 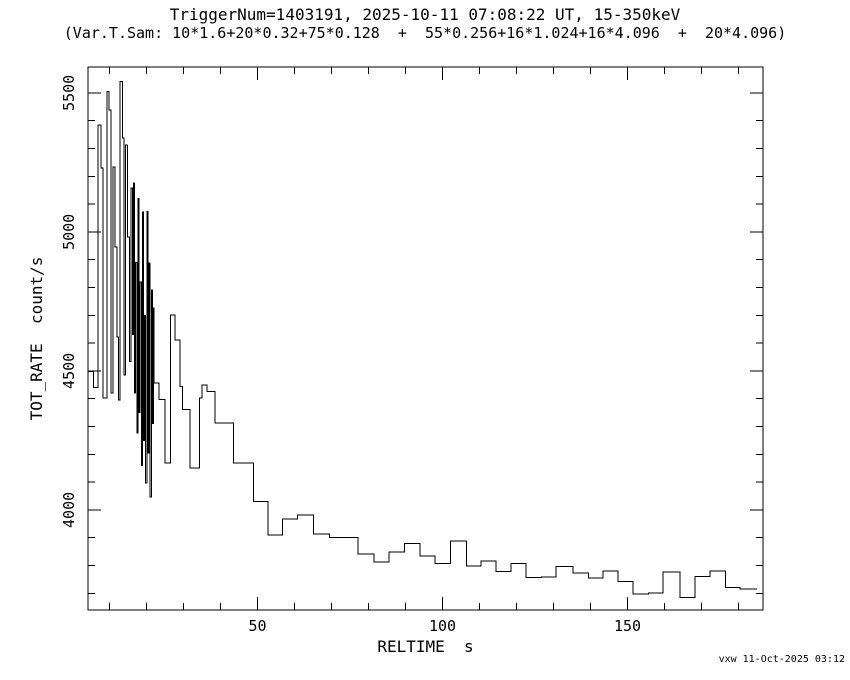 What do you see at coordinates (69, 371) in the screenshot?
I see `y-tick-label: 4500` at bounding box center [69, 371].